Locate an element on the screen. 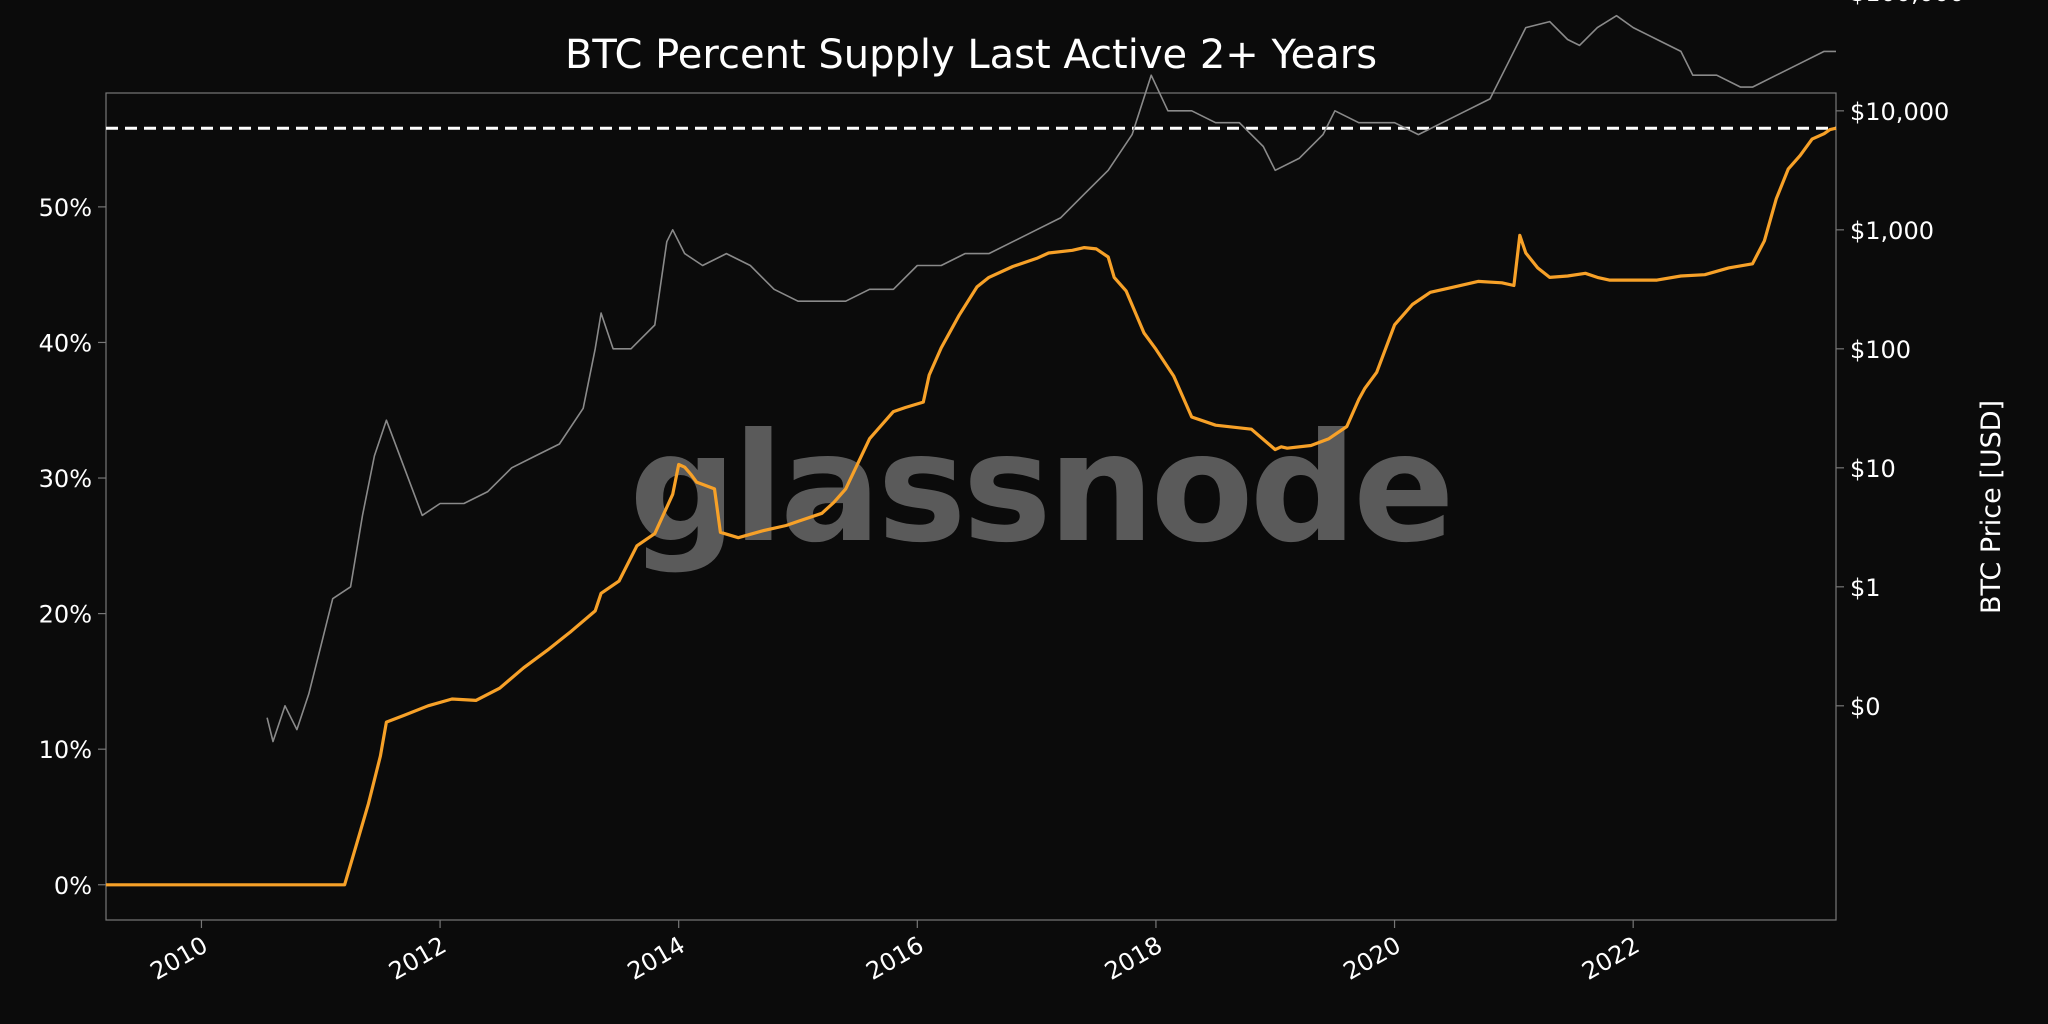 This screenshot has width=2048, height=1024. right-tick-label: $10 is located at coordinates (1873, 469).